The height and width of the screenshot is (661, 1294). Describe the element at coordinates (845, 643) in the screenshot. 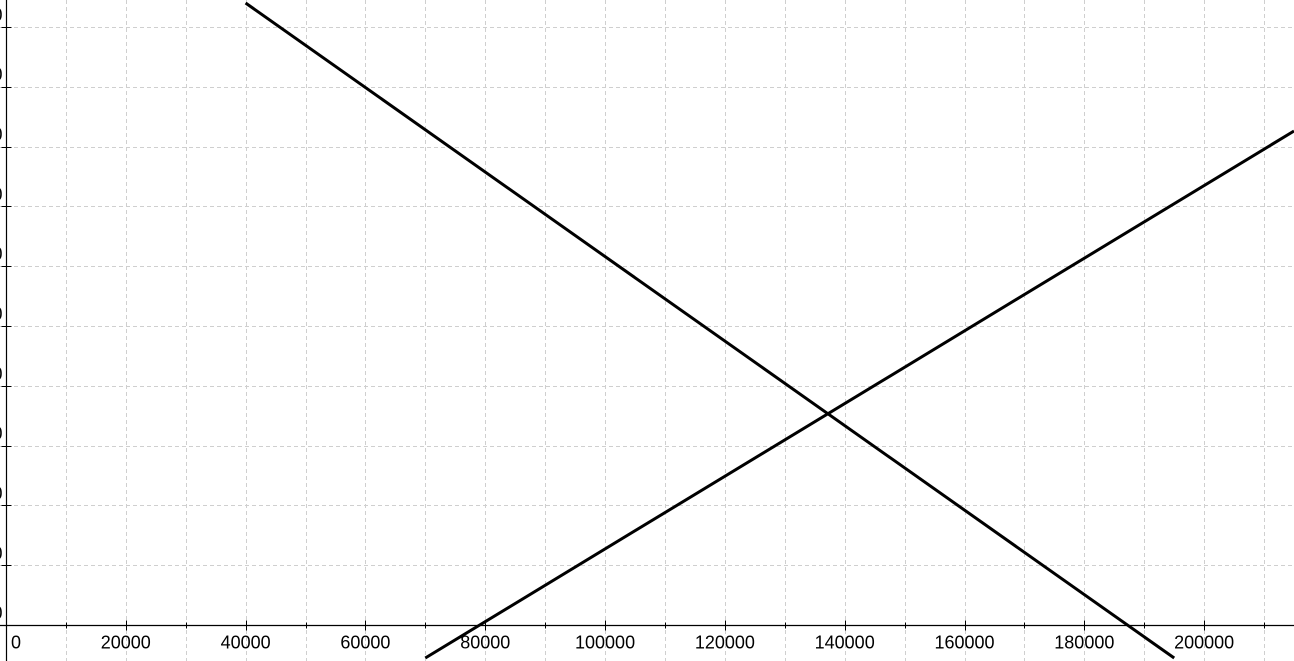

I see `x-tick-label: 140000` at that location.